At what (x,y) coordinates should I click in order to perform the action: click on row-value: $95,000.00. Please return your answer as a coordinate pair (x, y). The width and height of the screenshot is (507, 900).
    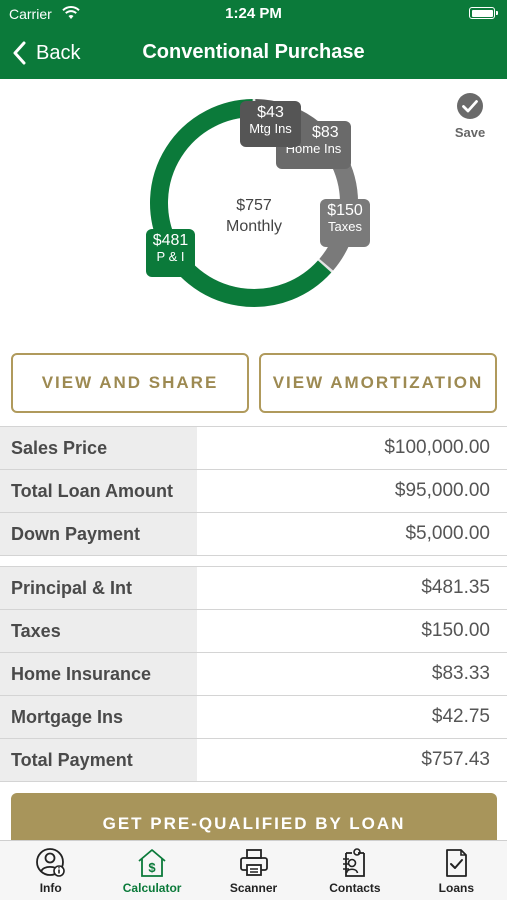
    Looking at the image, I should click on (442, 490).